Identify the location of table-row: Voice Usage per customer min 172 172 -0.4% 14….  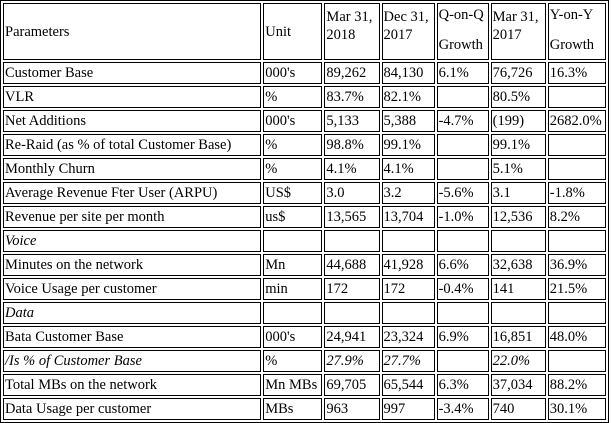
(304, 289).